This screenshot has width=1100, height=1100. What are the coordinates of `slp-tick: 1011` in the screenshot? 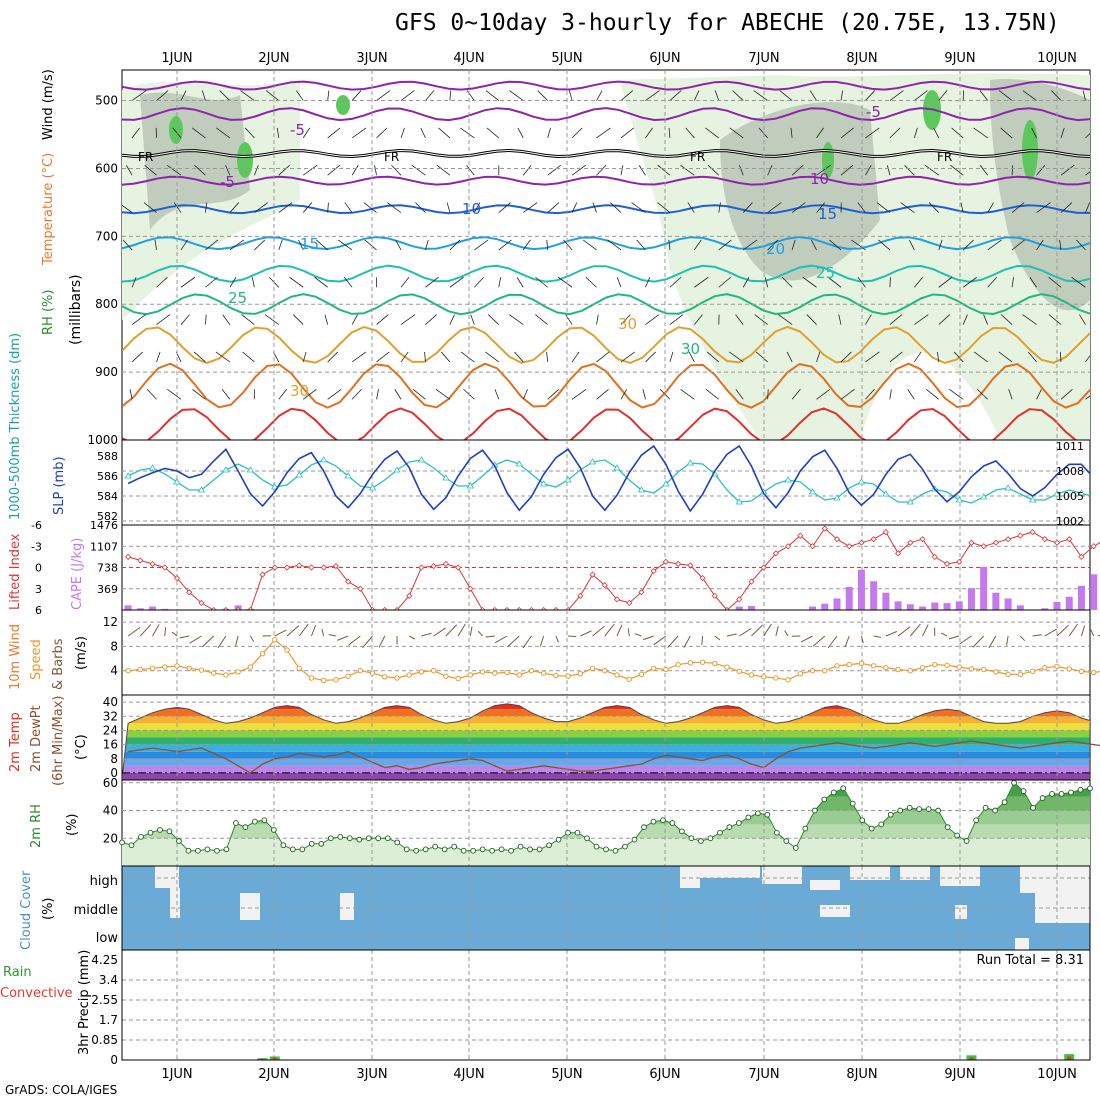 It's located at (1070, 446).